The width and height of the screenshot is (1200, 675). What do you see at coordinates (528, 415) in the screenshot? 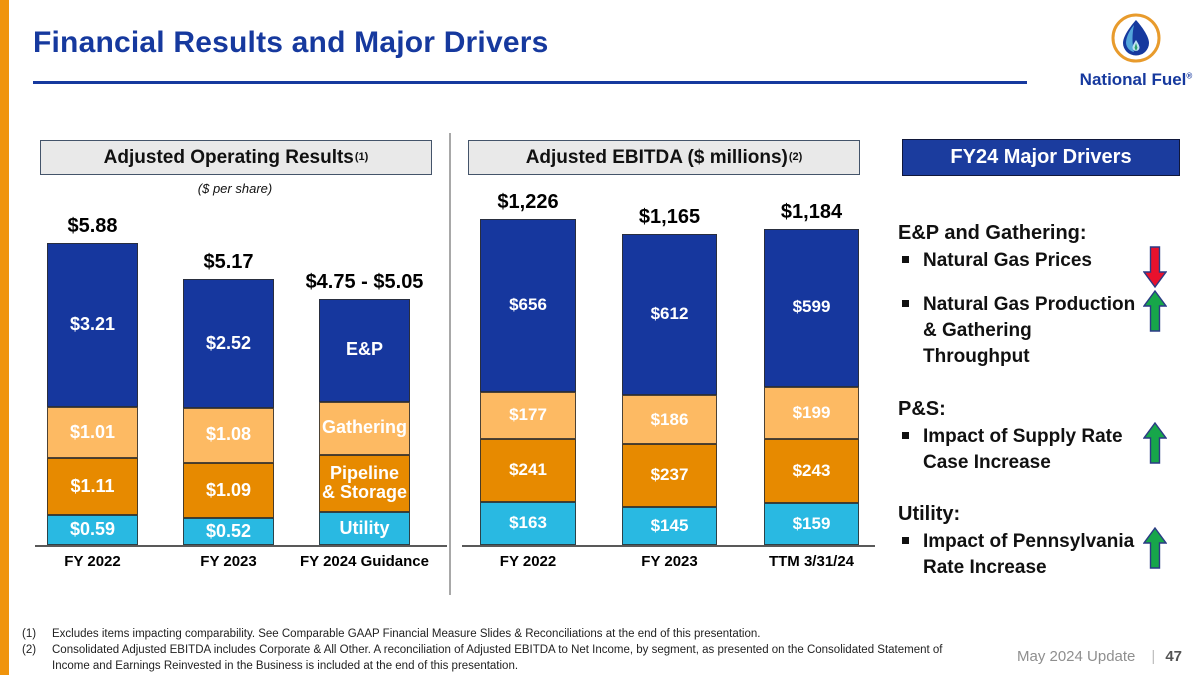
I see `bar-segment: $177` at bounding box center [528, 415].